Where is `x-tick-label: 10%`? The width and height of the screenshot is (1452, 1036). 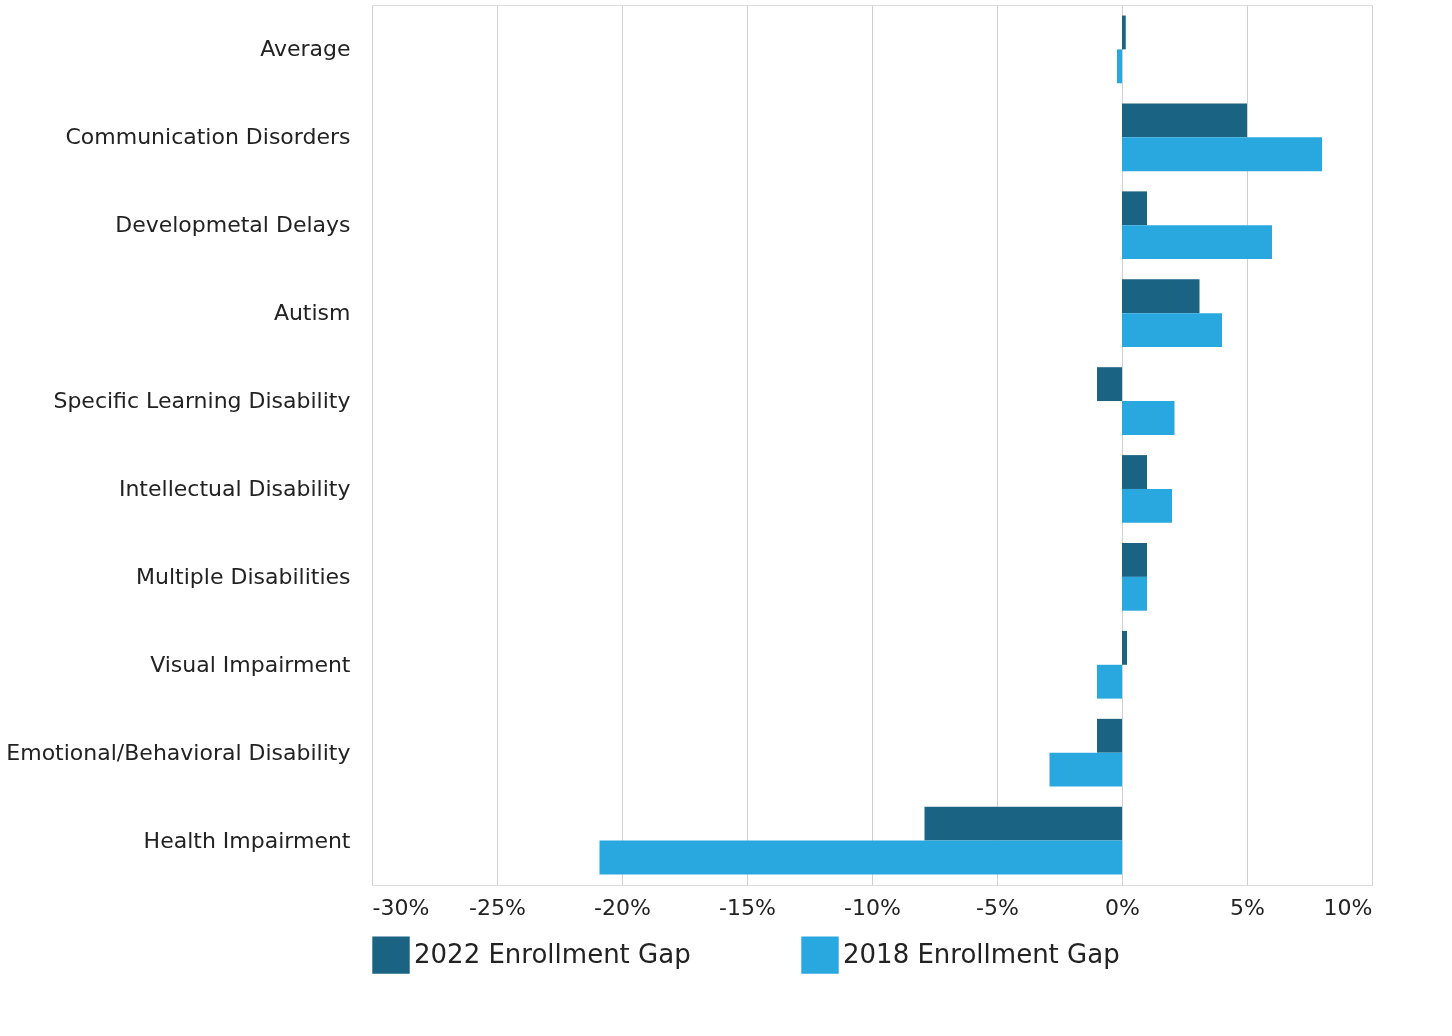 x-tick-label: 10% is located at coordinates (1348, 907).